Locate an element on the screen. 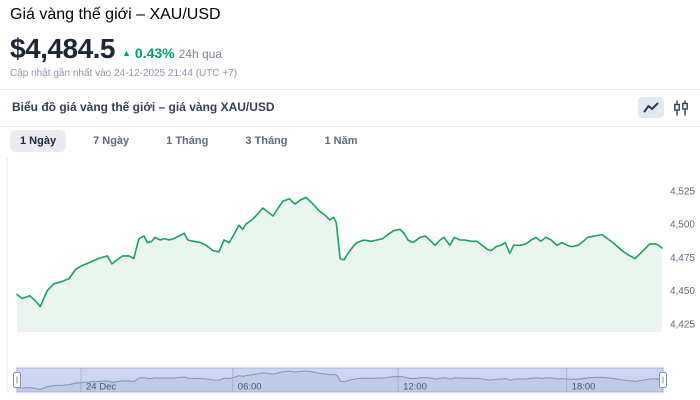 This screenshot has height=400, width=700. navigator: 24 Dec 06:00 12:00 18:00 is located at coordinates (340, 380).